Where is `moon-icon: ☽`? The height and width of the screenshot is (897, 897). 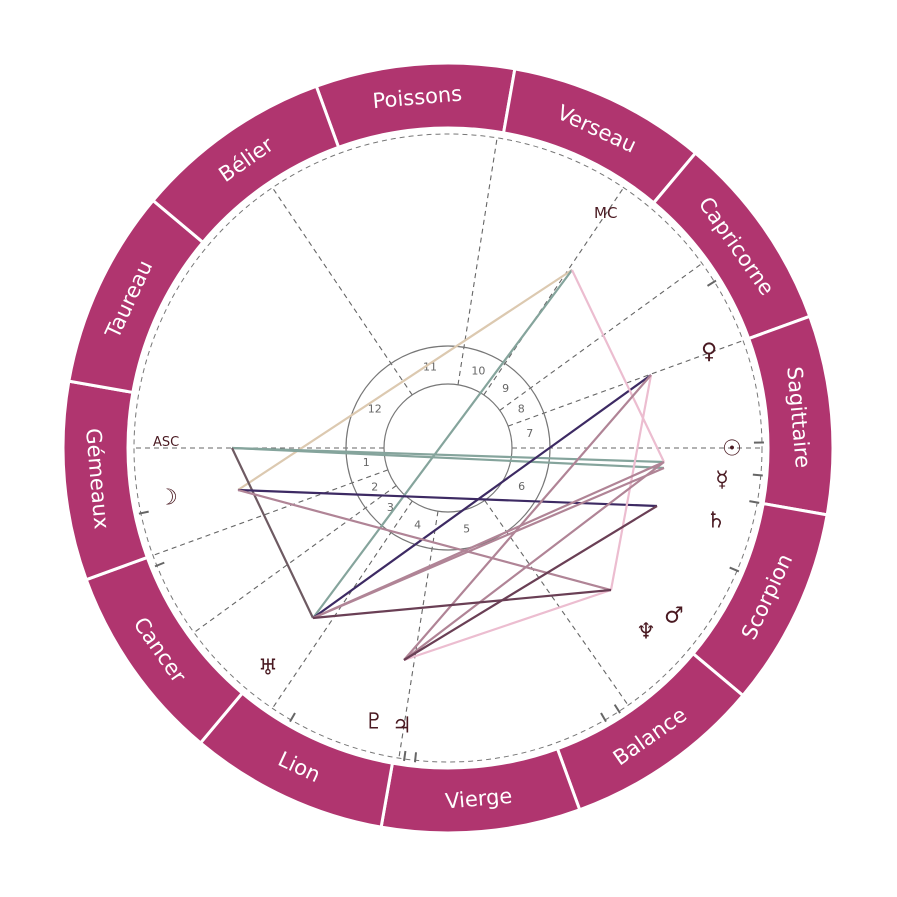 moon-icon: ☽ is located at coordinates (168, 498).